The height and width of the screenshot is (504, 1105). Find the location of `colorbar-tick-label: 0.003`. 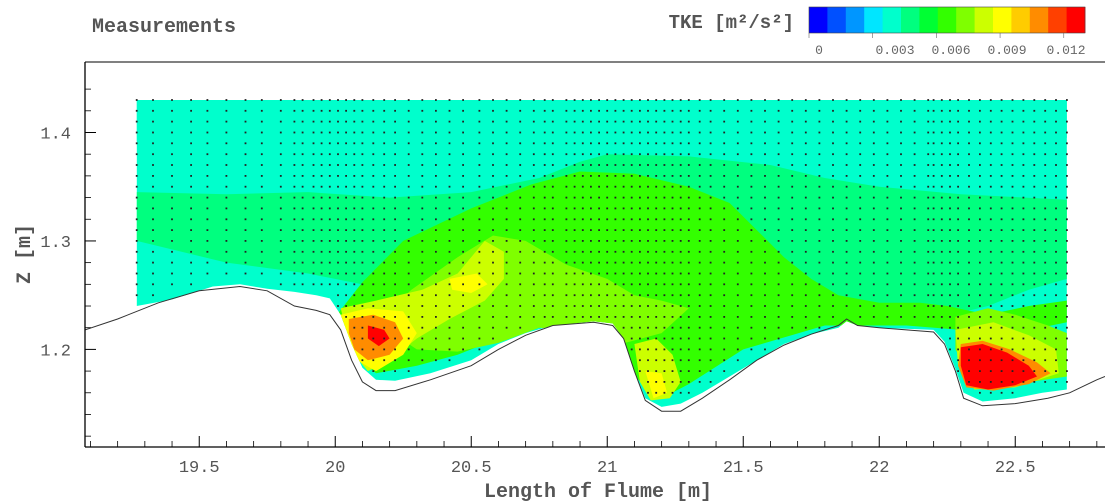

colorbar-tick-label: 0.003 is located at coordinates (894, 50).